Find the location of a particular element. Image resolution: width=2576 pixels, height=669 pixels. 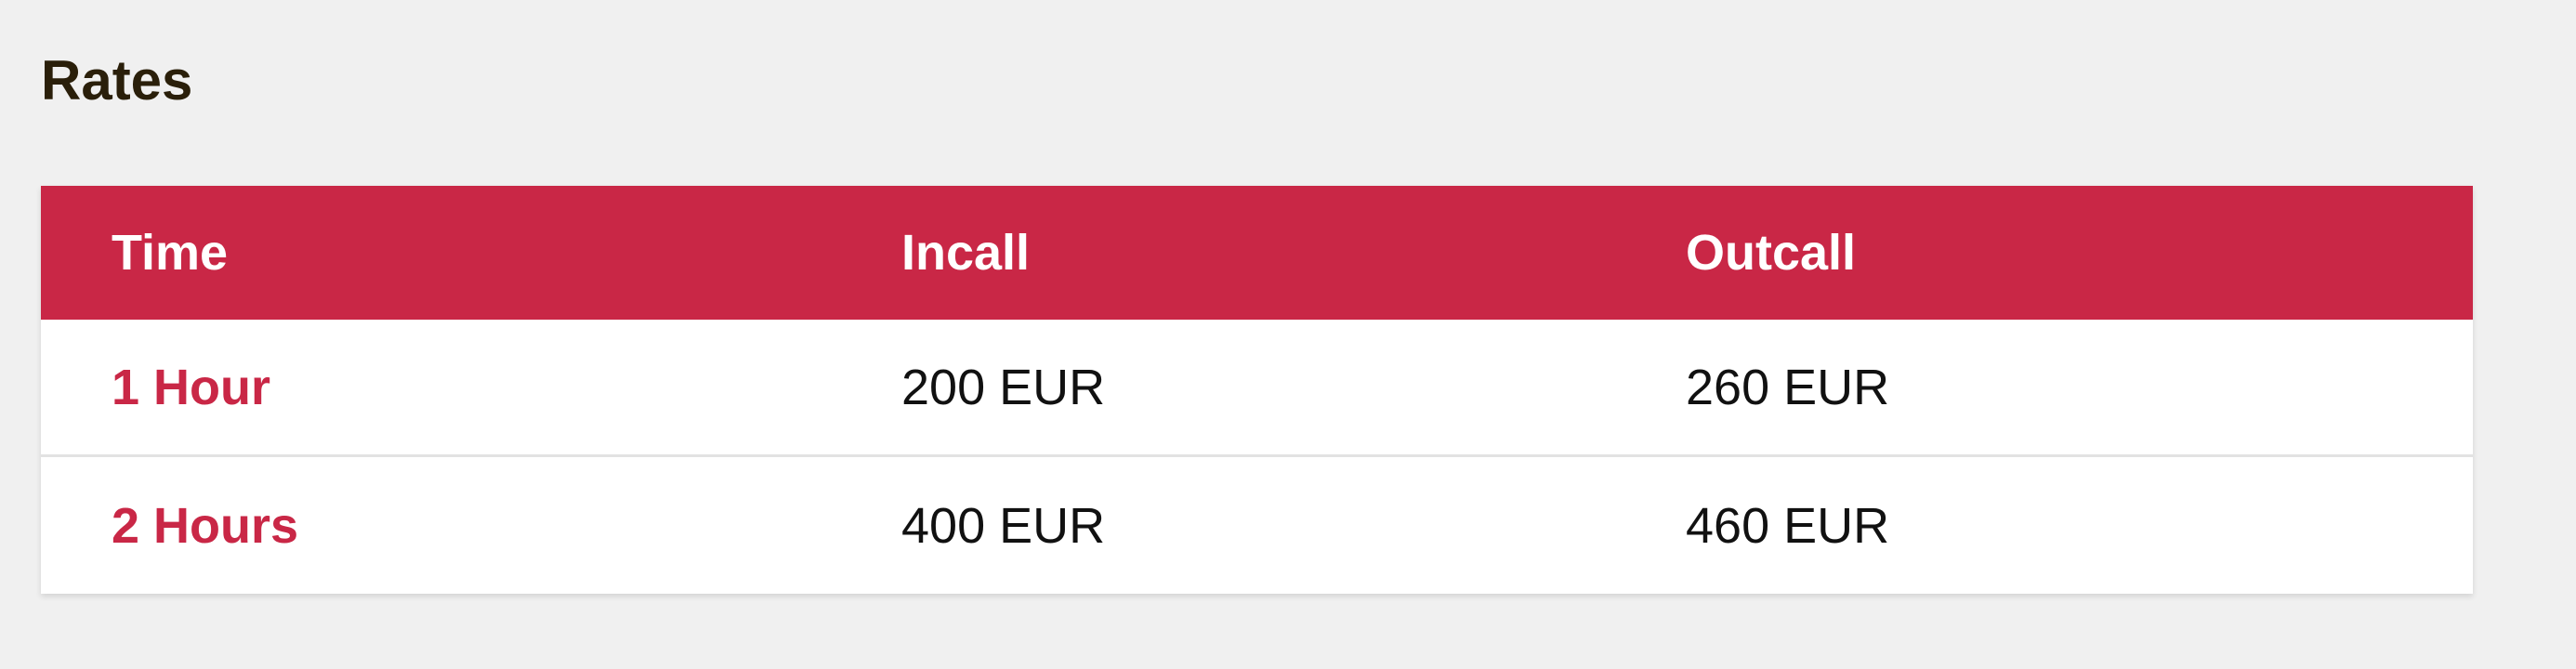

header-time: Time is located at coordinates (170, 253).